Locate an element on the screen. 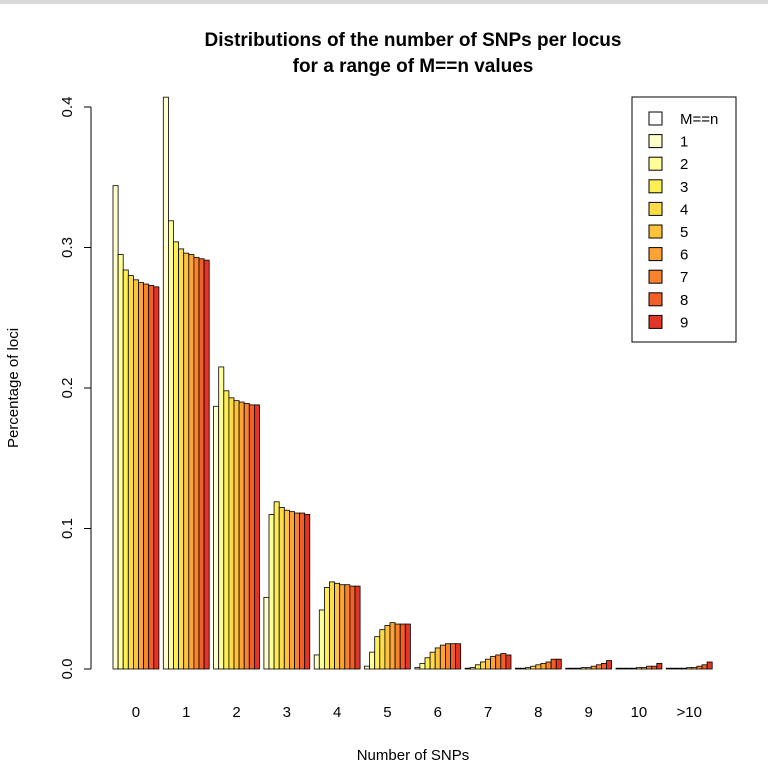 This screenshot has height=774, width=768. top-border is located at coordinates (384, 2).